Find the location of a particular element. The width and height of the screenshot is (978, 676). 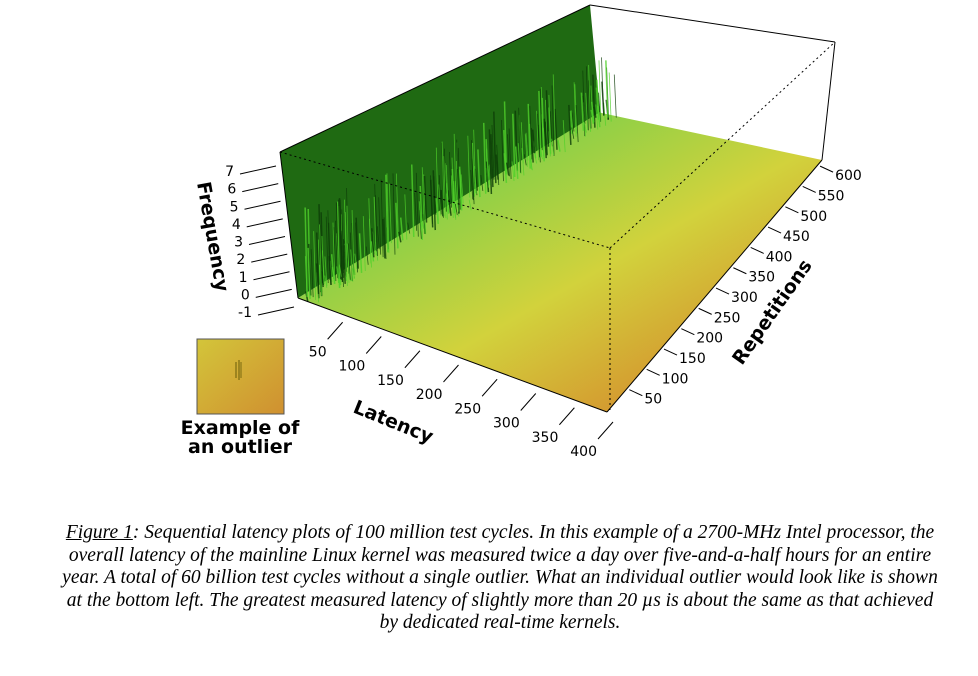

repetitions-tick-label: 500 is located at coordinates (813, 217).